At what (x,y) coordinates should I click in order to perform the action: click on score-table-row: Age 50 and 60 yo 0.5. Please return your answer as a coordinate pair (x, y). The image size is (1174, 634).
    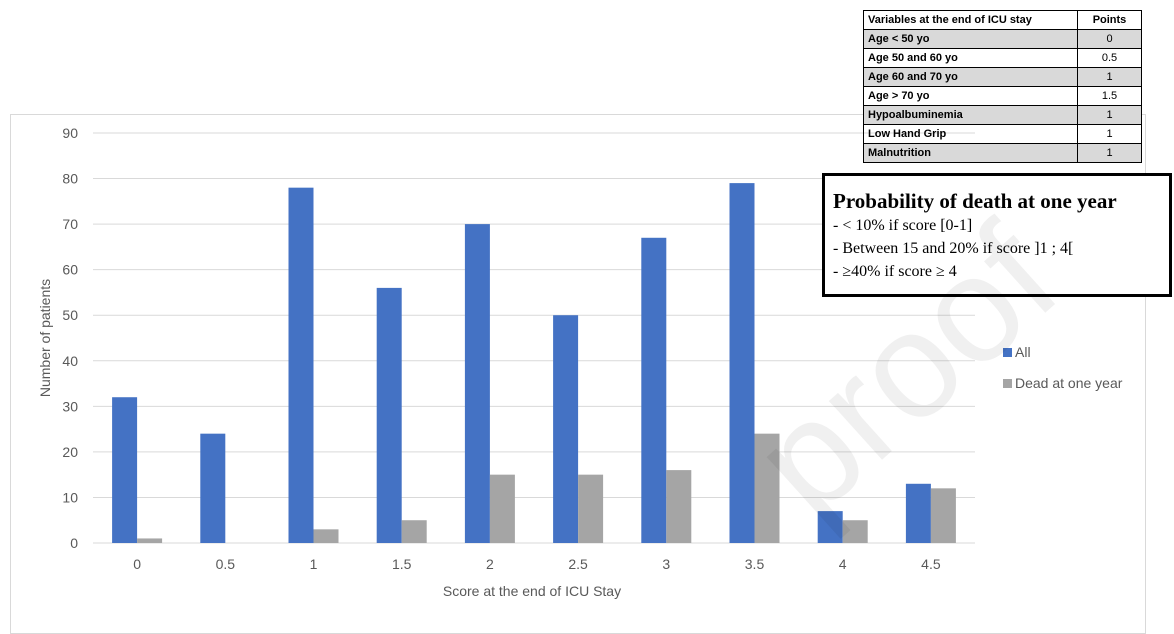
    Looking at the image, I should click on (1002, 58).